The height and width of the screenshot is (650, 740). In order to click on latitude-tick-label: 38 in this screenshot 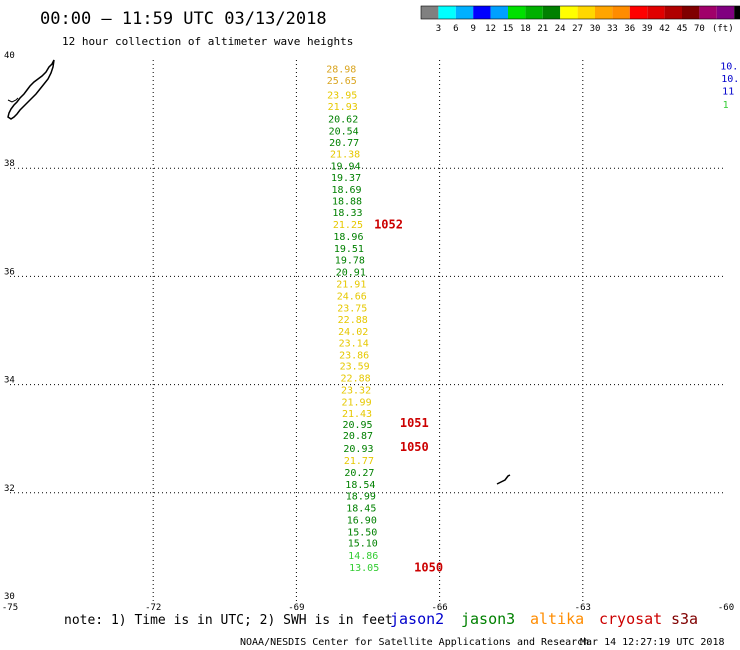, I will do `click(9, 164)`.